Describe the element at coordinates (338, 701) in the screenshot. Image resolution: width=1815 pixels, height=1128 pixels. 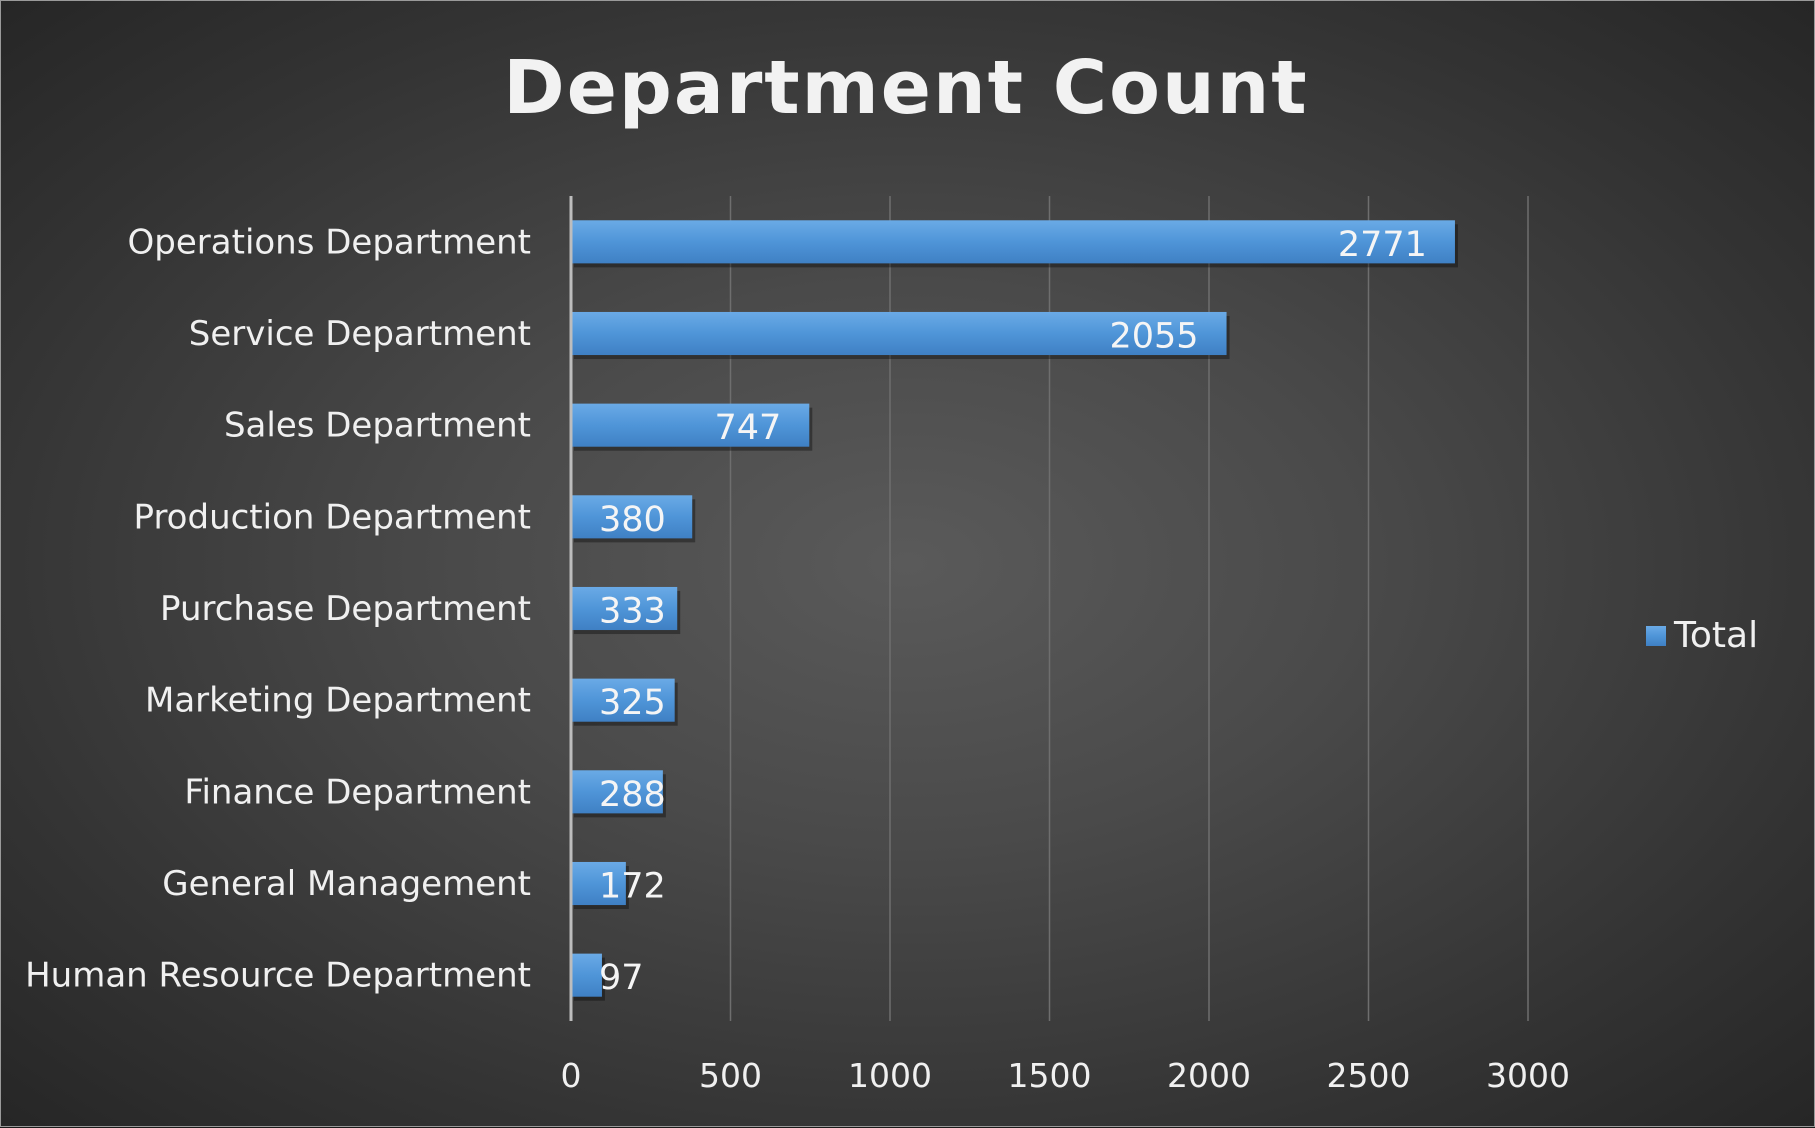
I see `y-category-label: Marketing Department` at that location.